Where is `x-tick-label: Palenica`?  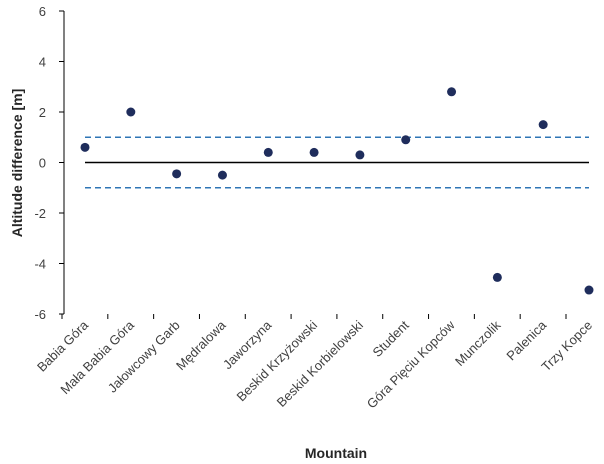
x-tick-label: Palenica is located at coordinates (526, 340).